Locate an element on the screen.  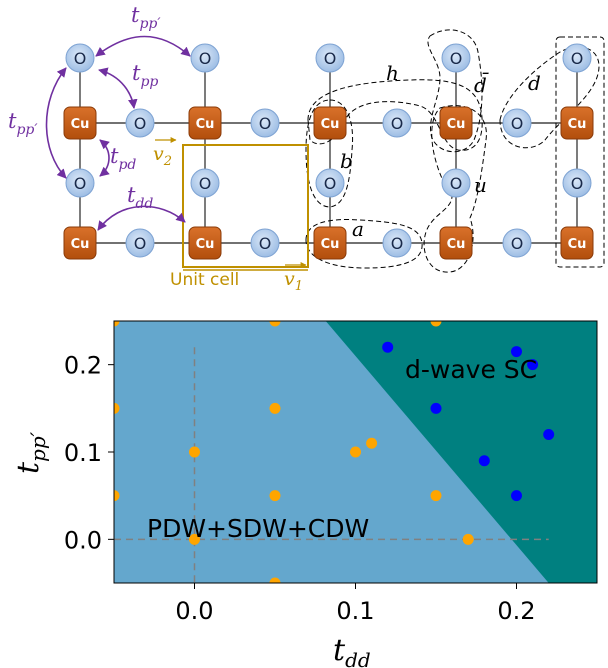
cluster-d-label: d is located at coordinates (534, 83).